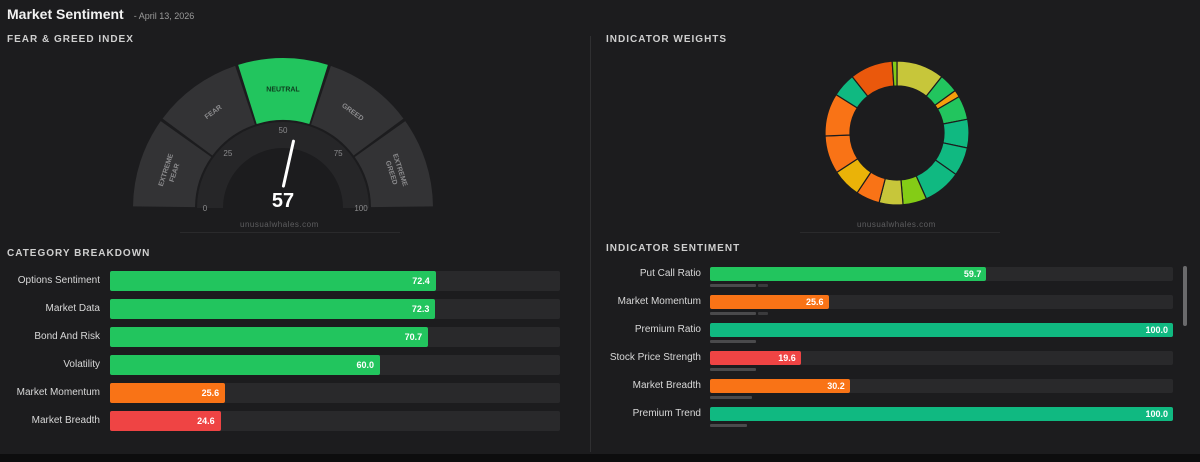  Describe the element at coordinates (165, 421) in the screenshot. I see `category-bar: 24.6` at that location.